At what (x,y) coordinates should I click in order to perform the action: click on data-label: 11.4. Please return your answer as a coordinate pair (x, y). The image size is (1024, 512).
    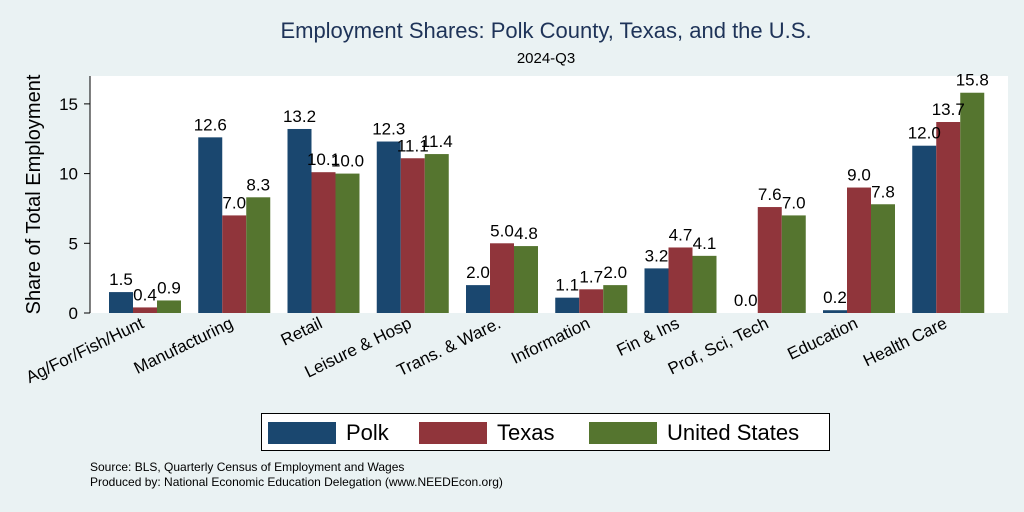
    Looking at the image, I should click on (437, 141).